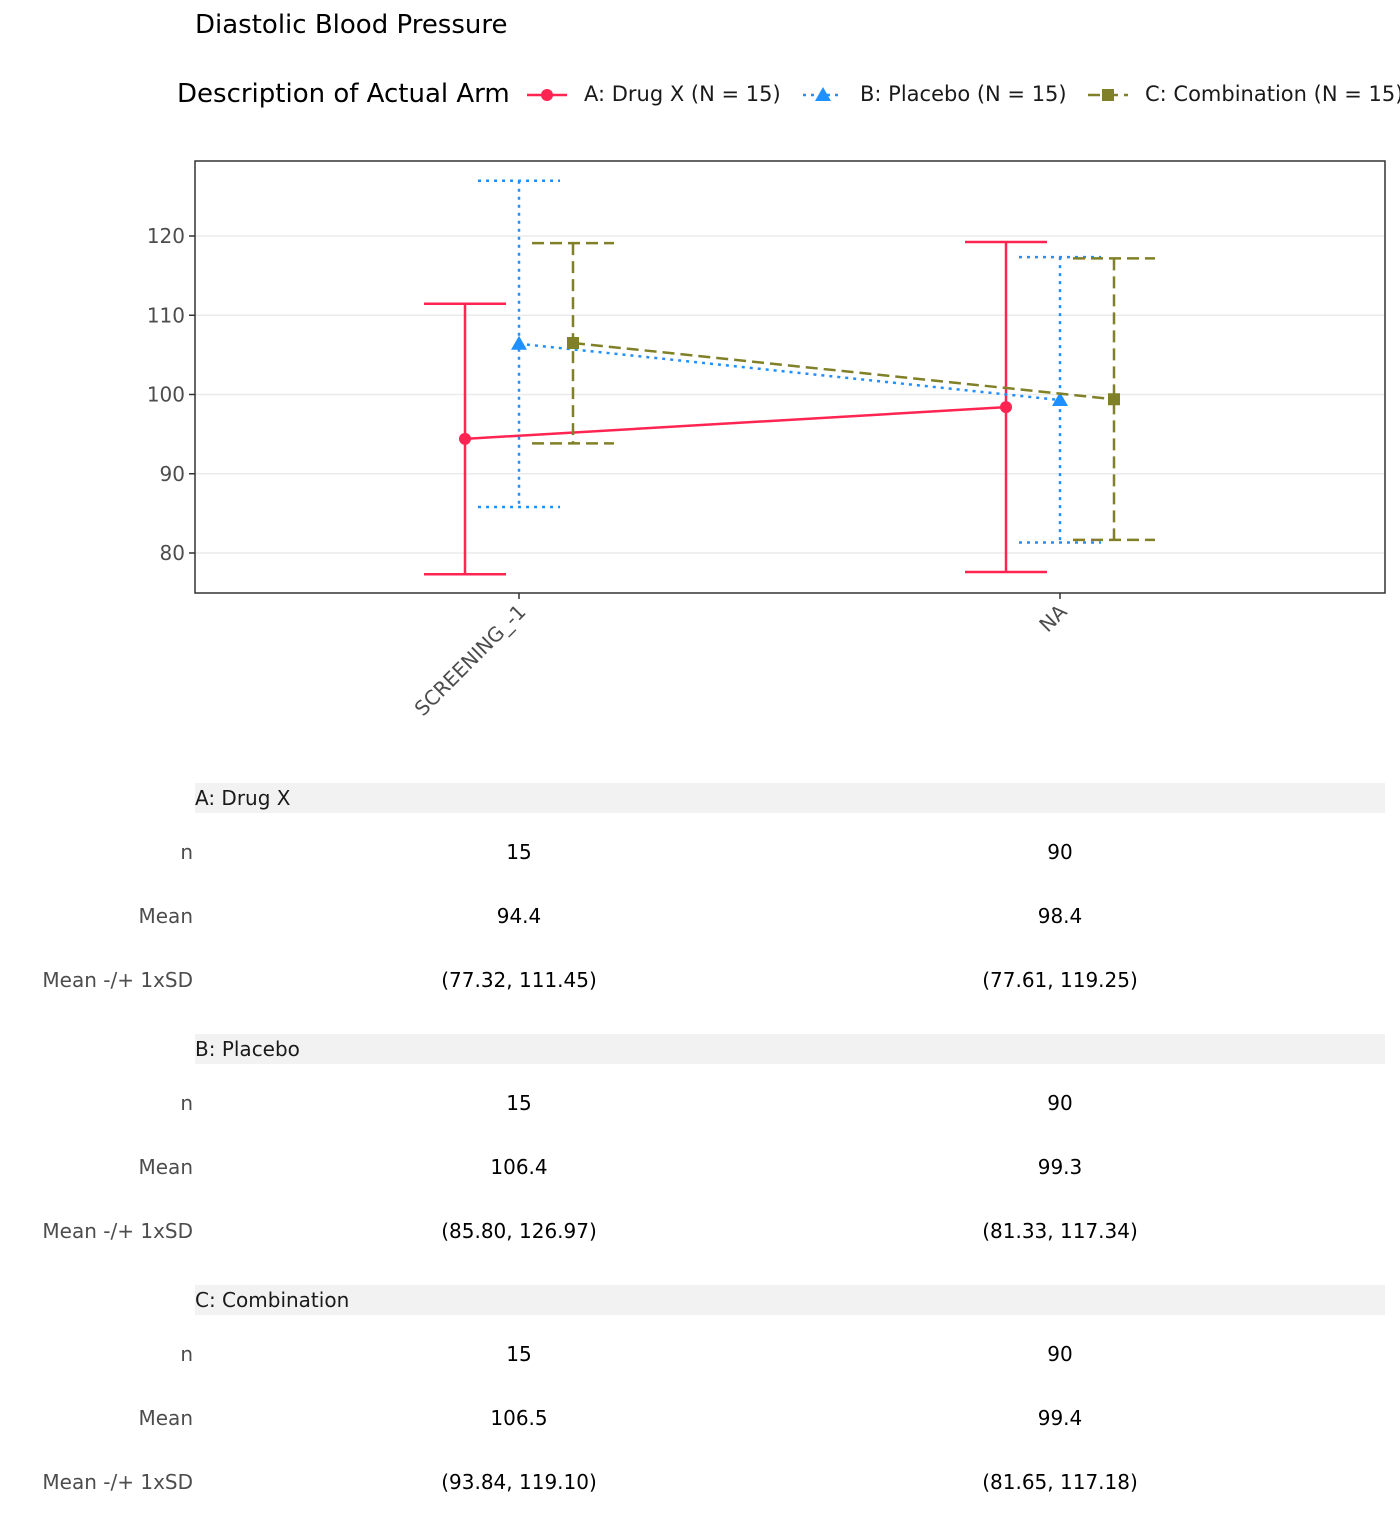 The image size is (1400, 1536). I want to click on y-tick-label: 80, so click(172, 553).